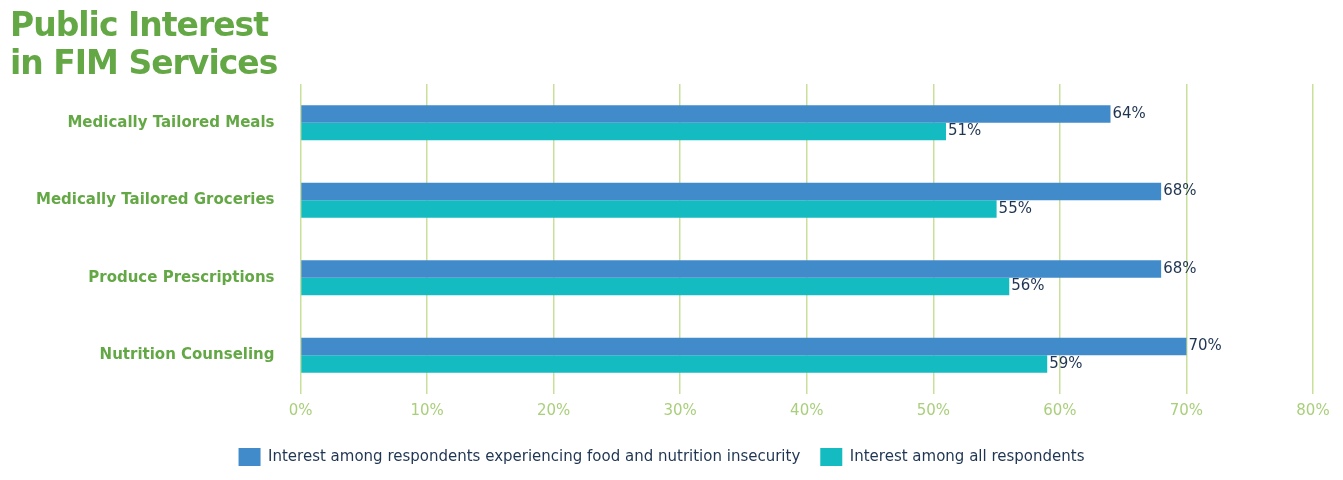  I want to click on x-tick-label: 30%, so click(680, 409).